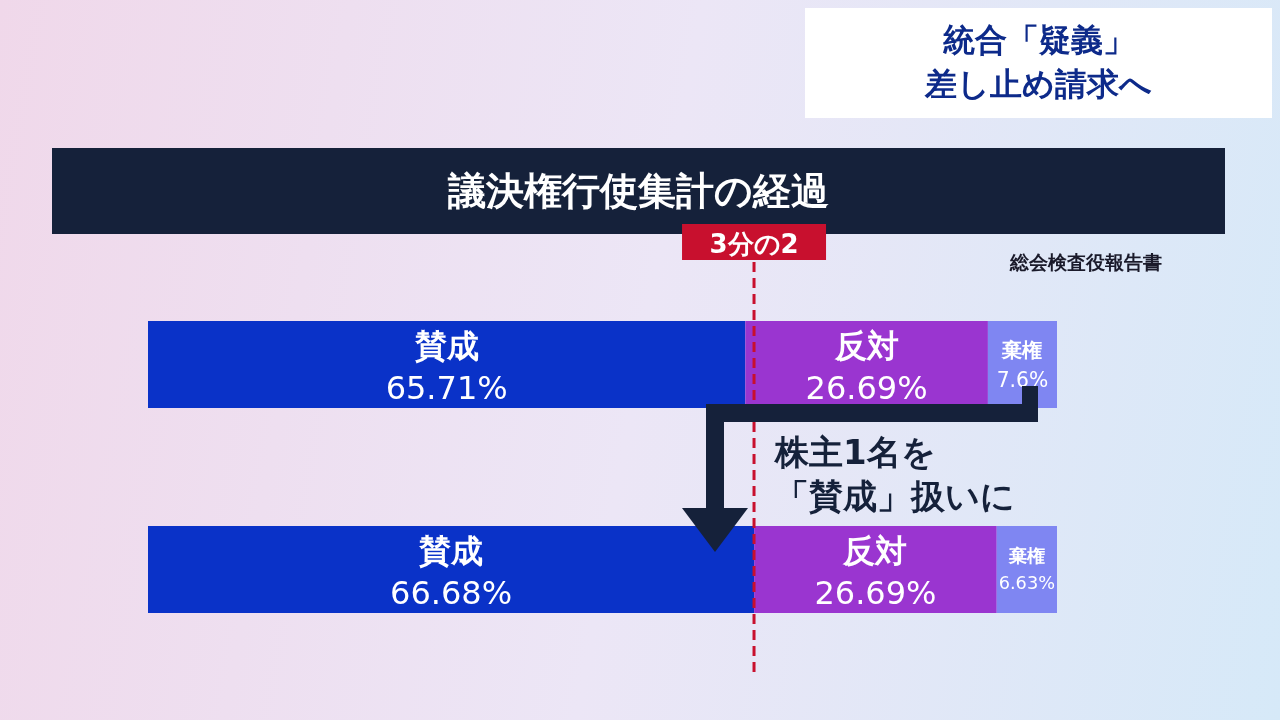 The height and width of the screenshot is (720, 1280). I want to click on text: 反対, so click(875, 550).